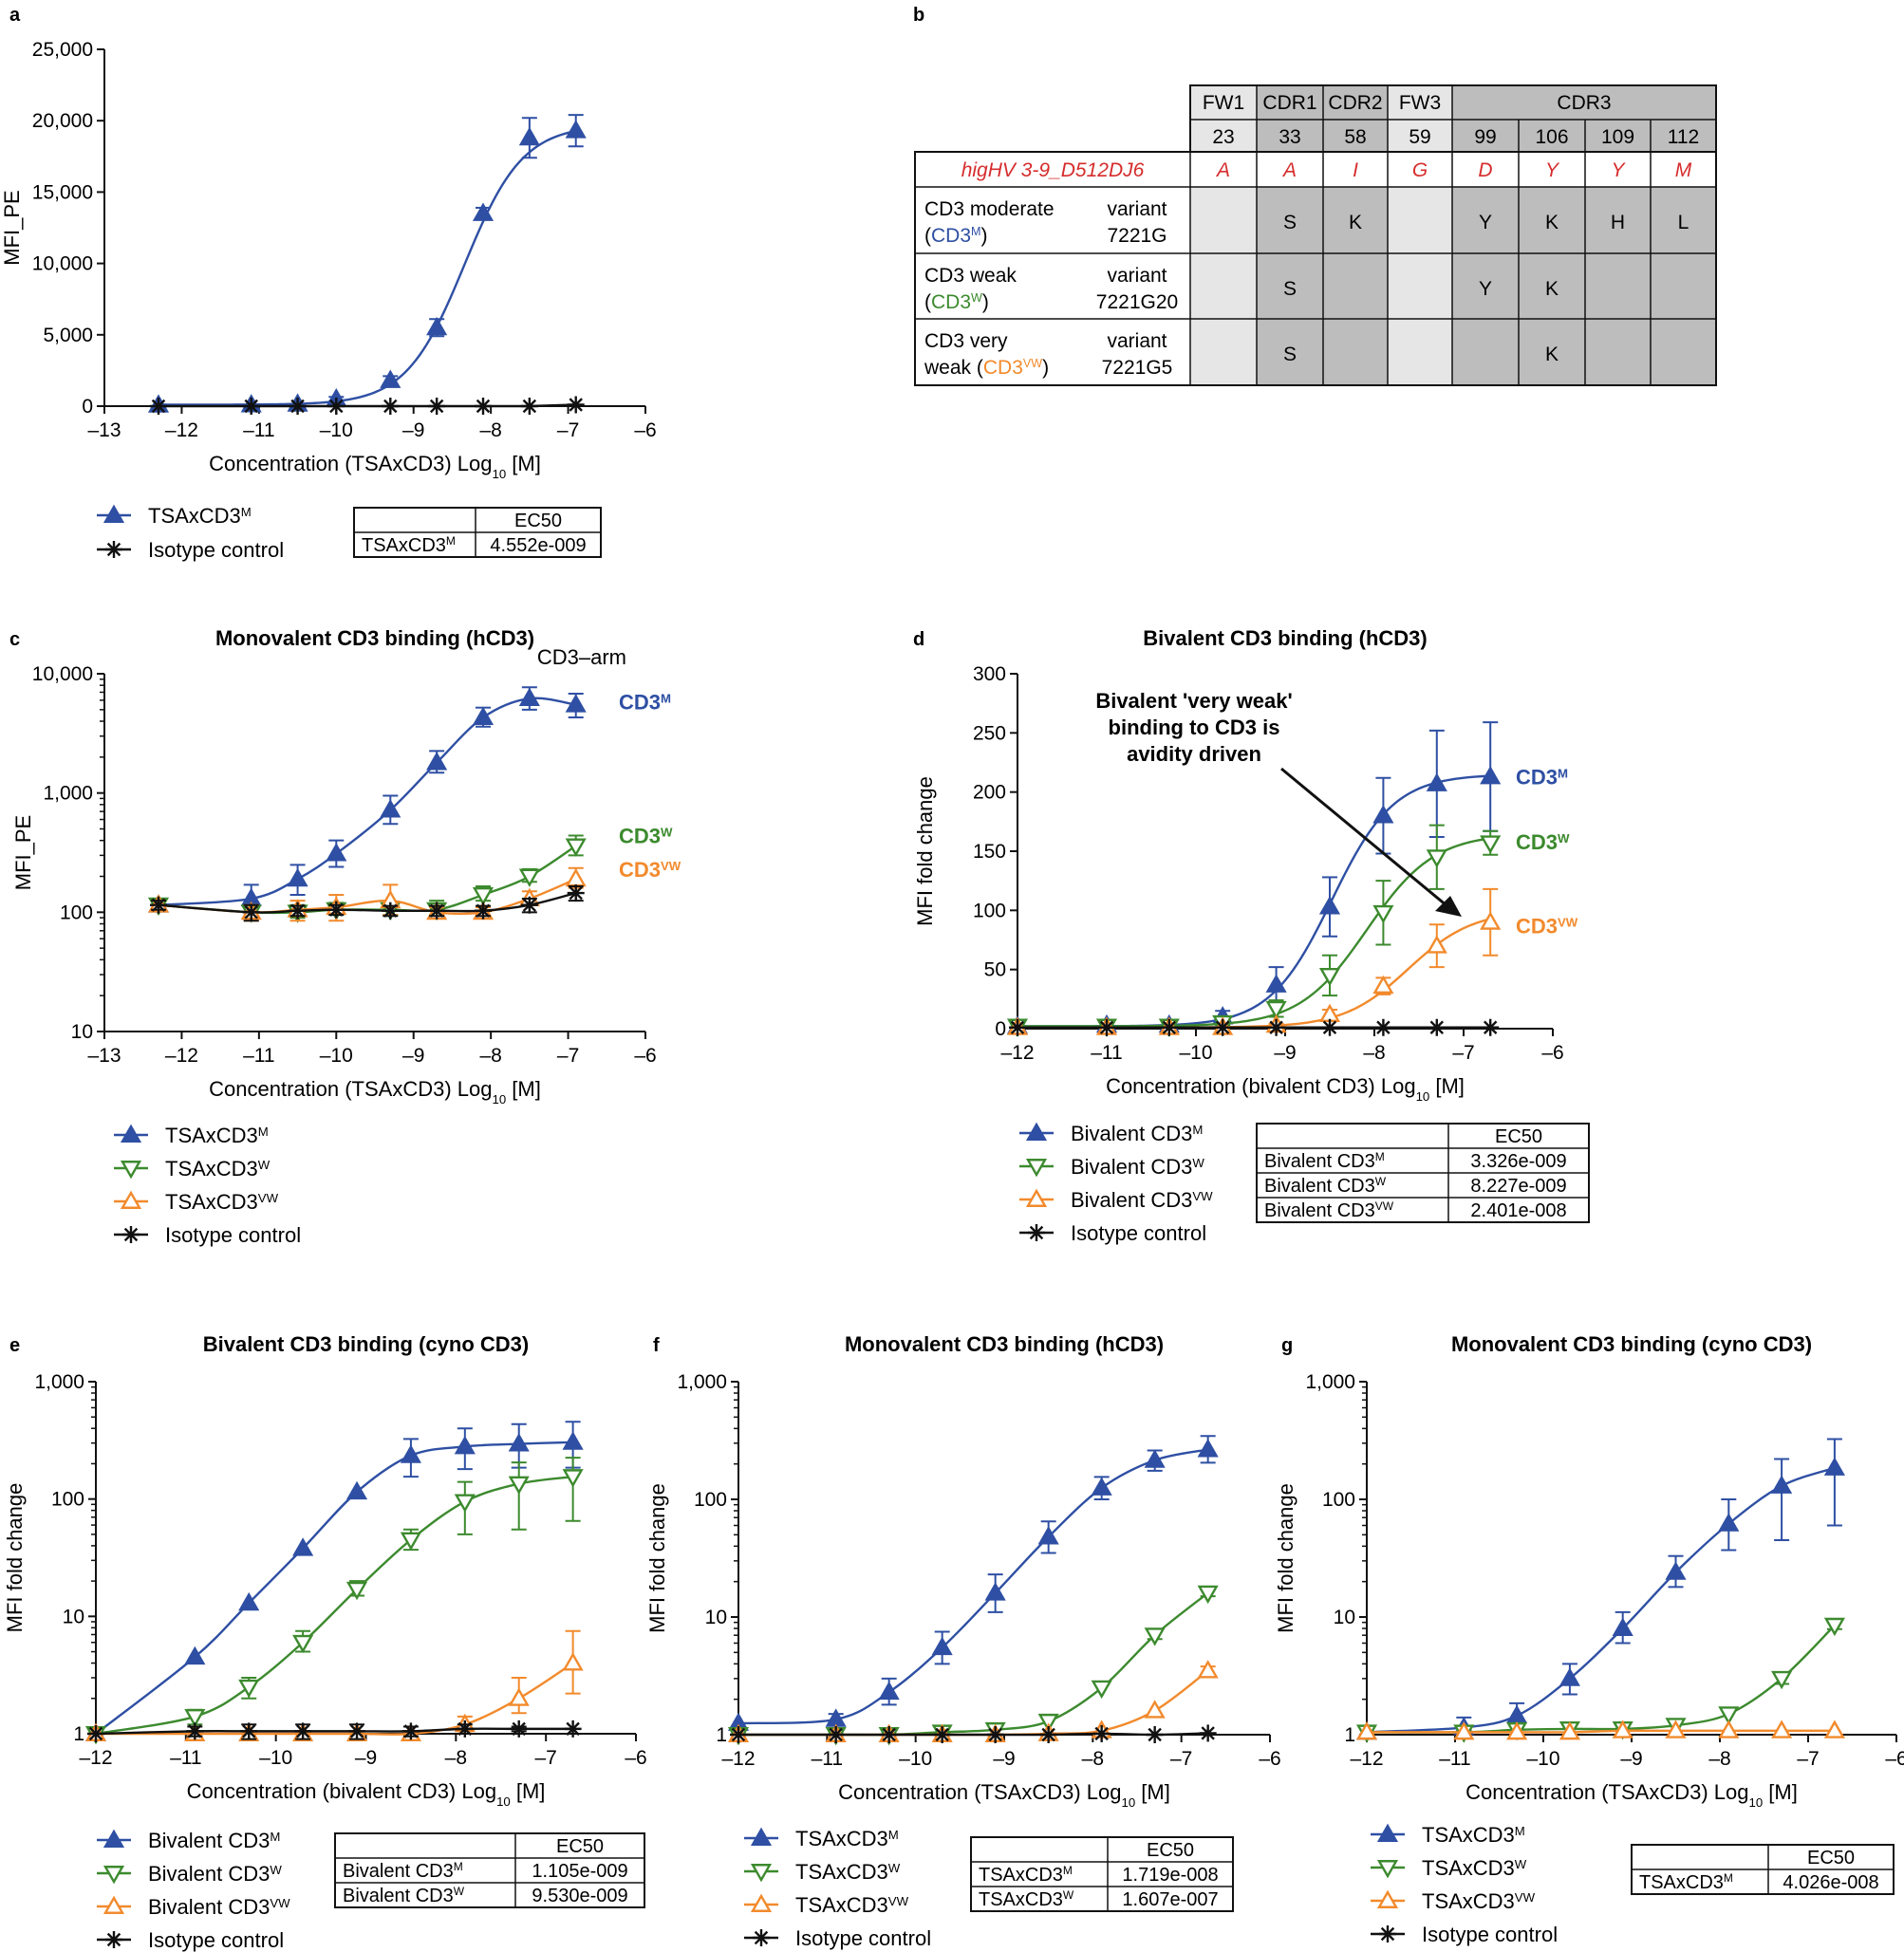 This screenshot has height=1952, width=1904. Describe the element at coordinates (1420, 170) in the screenshot. I see `germline-residue: G` at that location.